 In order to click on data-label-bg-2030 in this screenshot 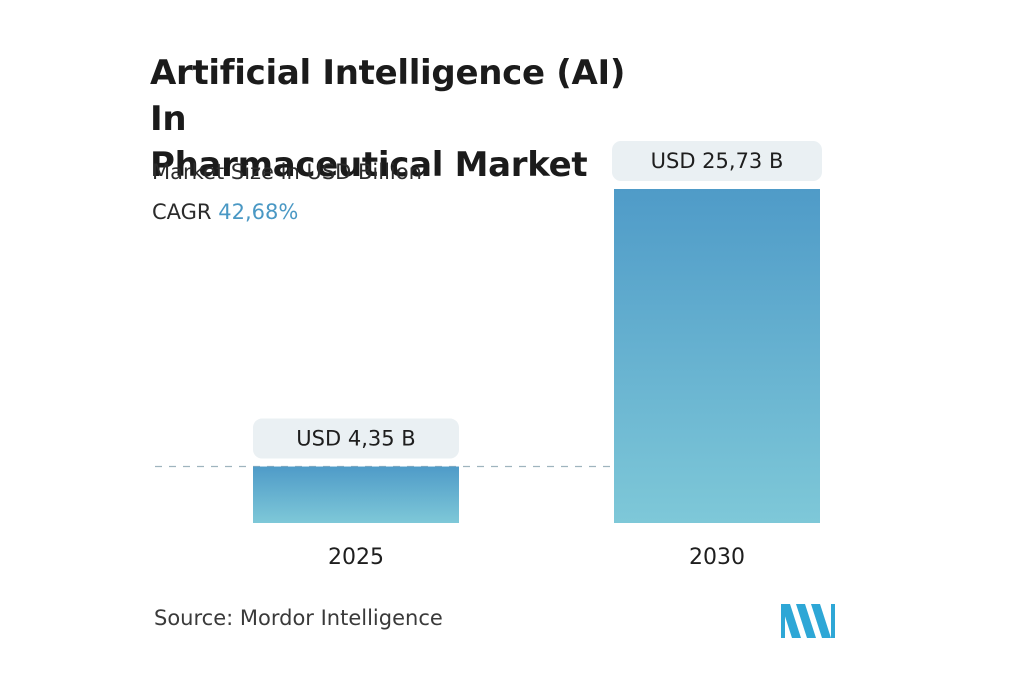, I will do `click(717, 161)`.